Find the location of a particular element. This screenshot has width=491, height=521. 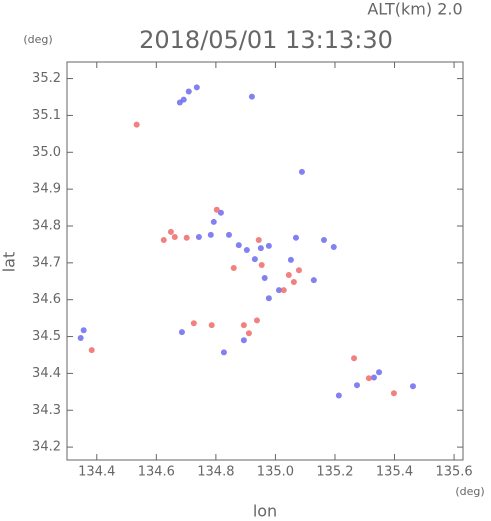

y-tick-label: 34.2 is located at coordinates (46, 447).